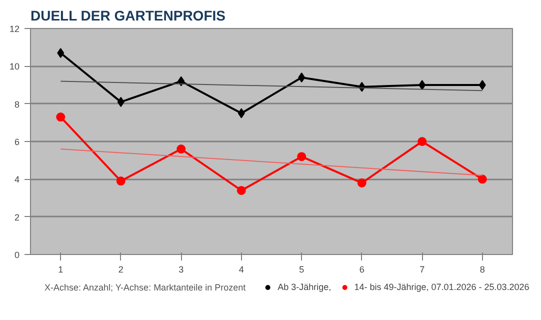  Describe the element at coordinates (301, 269) in the screenshot. I see `x-tick-label: 5` at that location.